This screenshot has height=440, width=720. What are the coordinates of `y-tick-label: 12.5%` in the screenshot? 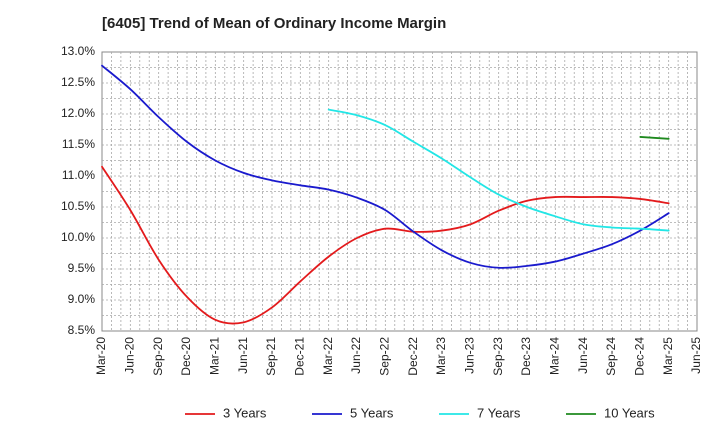 It's located at (78, 82).